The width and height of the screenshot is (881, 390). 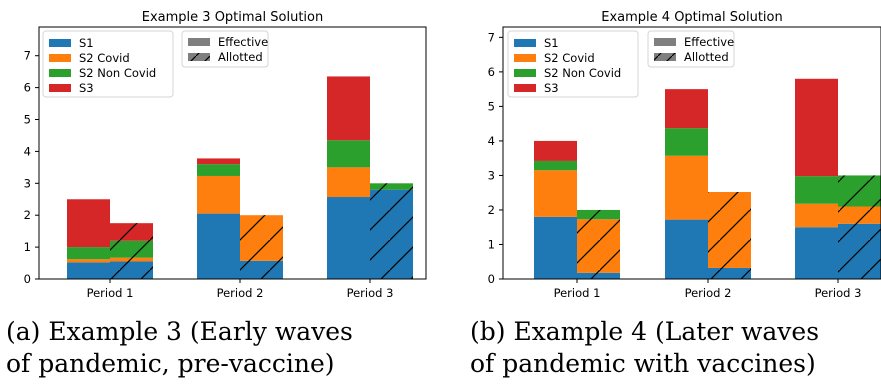 I want to click on caption-a-line2: of pandemic, pre-vaccine), so click(x=170, y=363).